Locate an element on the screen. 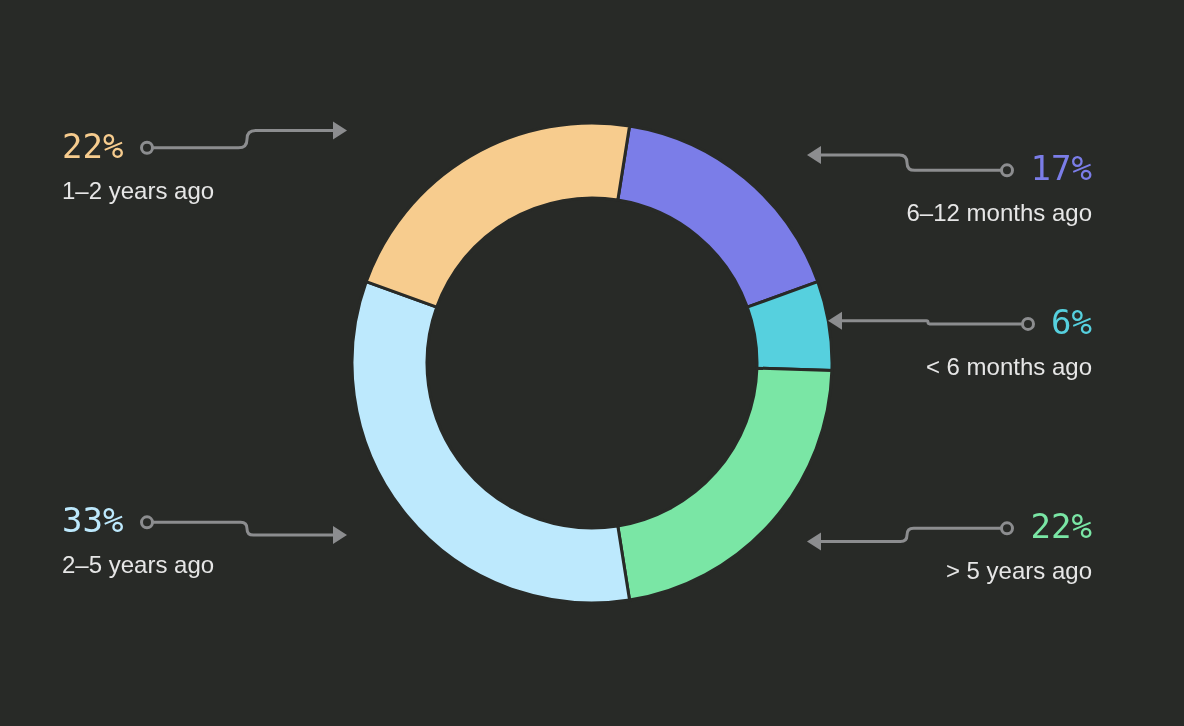 The image size is (1184, 726). data-label: 6% is located at coordinates (1071, 321).